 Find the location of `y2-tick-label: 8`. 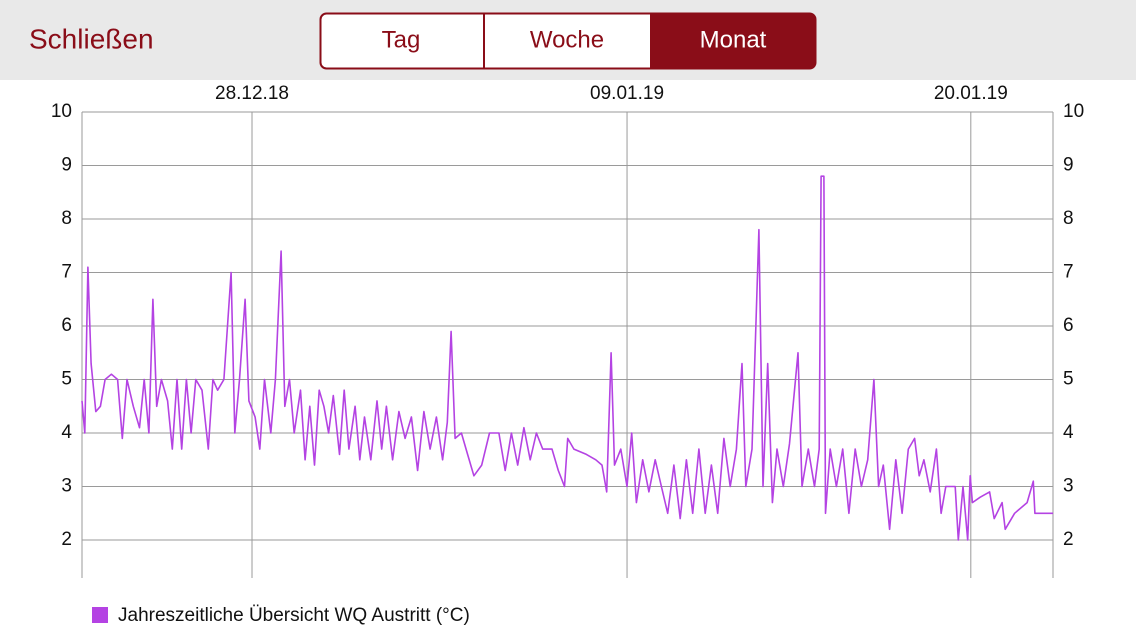

y2-tick-label: 8 is located at coordinates (1068, 218).